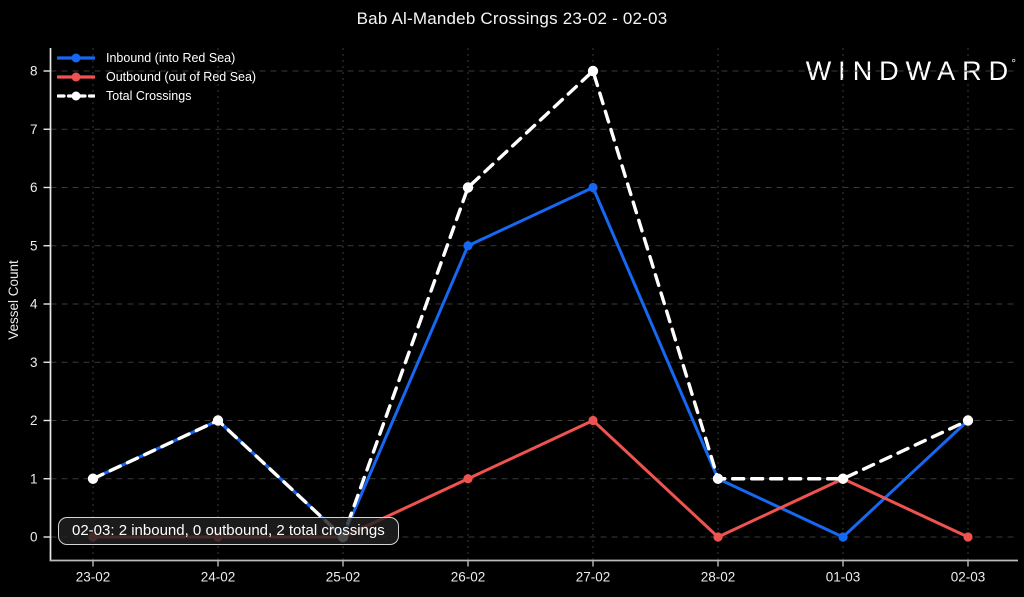 Image resolution: width=1024 pixels, height=597 pixels. What do you see at coordinates (34, 537) in the screenshot?
I see `y-tick-label: 0` at bounding box center [34, 537].